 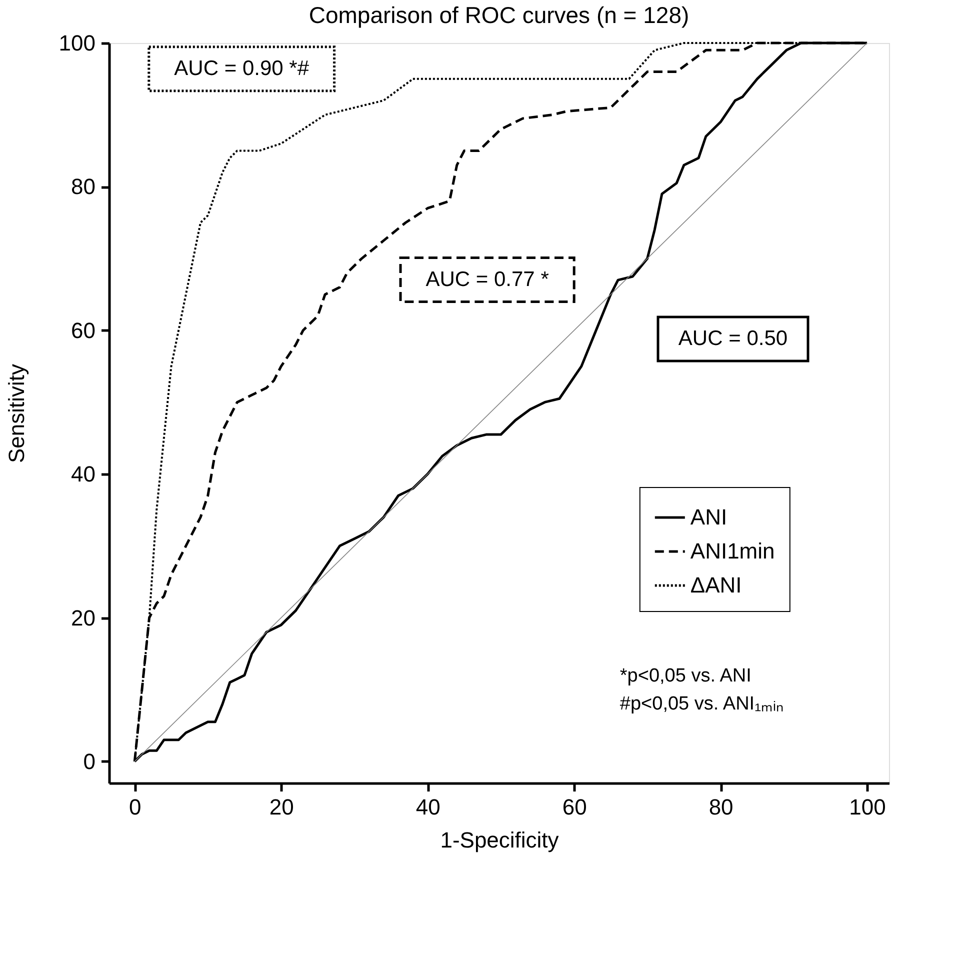 What do you see at coordinates (242, 68) in the screenshot?
I see `annotation: AUC = 0.90 *#` at bounding box center [242, 68].